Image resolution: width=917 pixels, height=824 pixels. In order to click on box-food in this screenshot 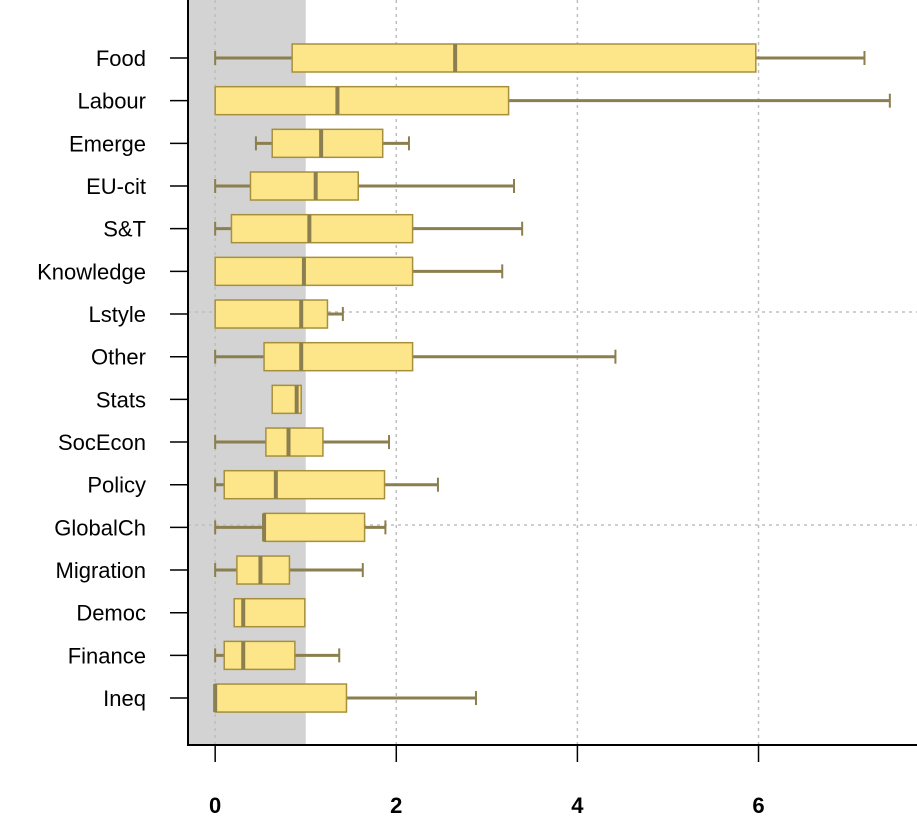, I will do `click(540, 58)`.